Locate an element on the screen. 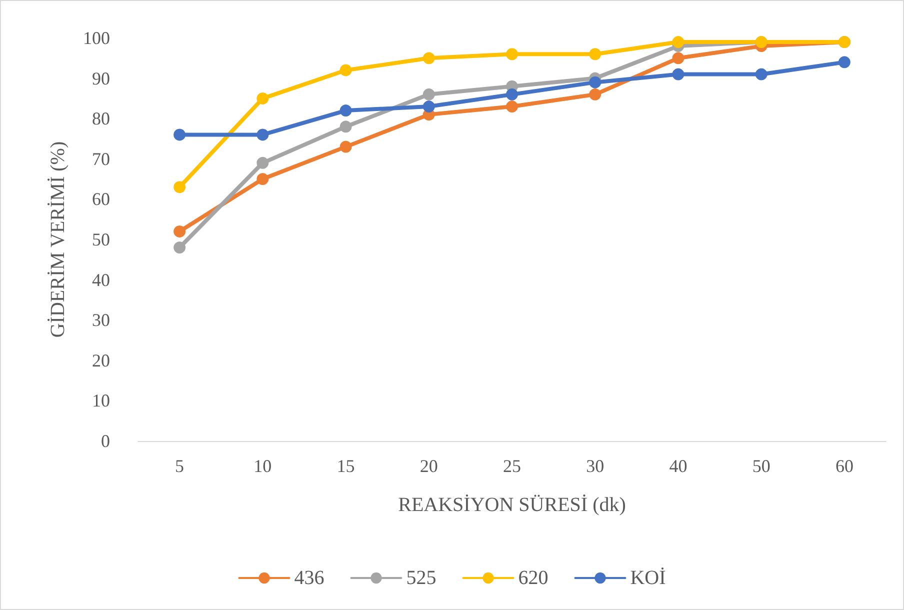 The height and width of the screenshot is (610, 904). x-tick-label: 15 is located at coordinates (345, 466).